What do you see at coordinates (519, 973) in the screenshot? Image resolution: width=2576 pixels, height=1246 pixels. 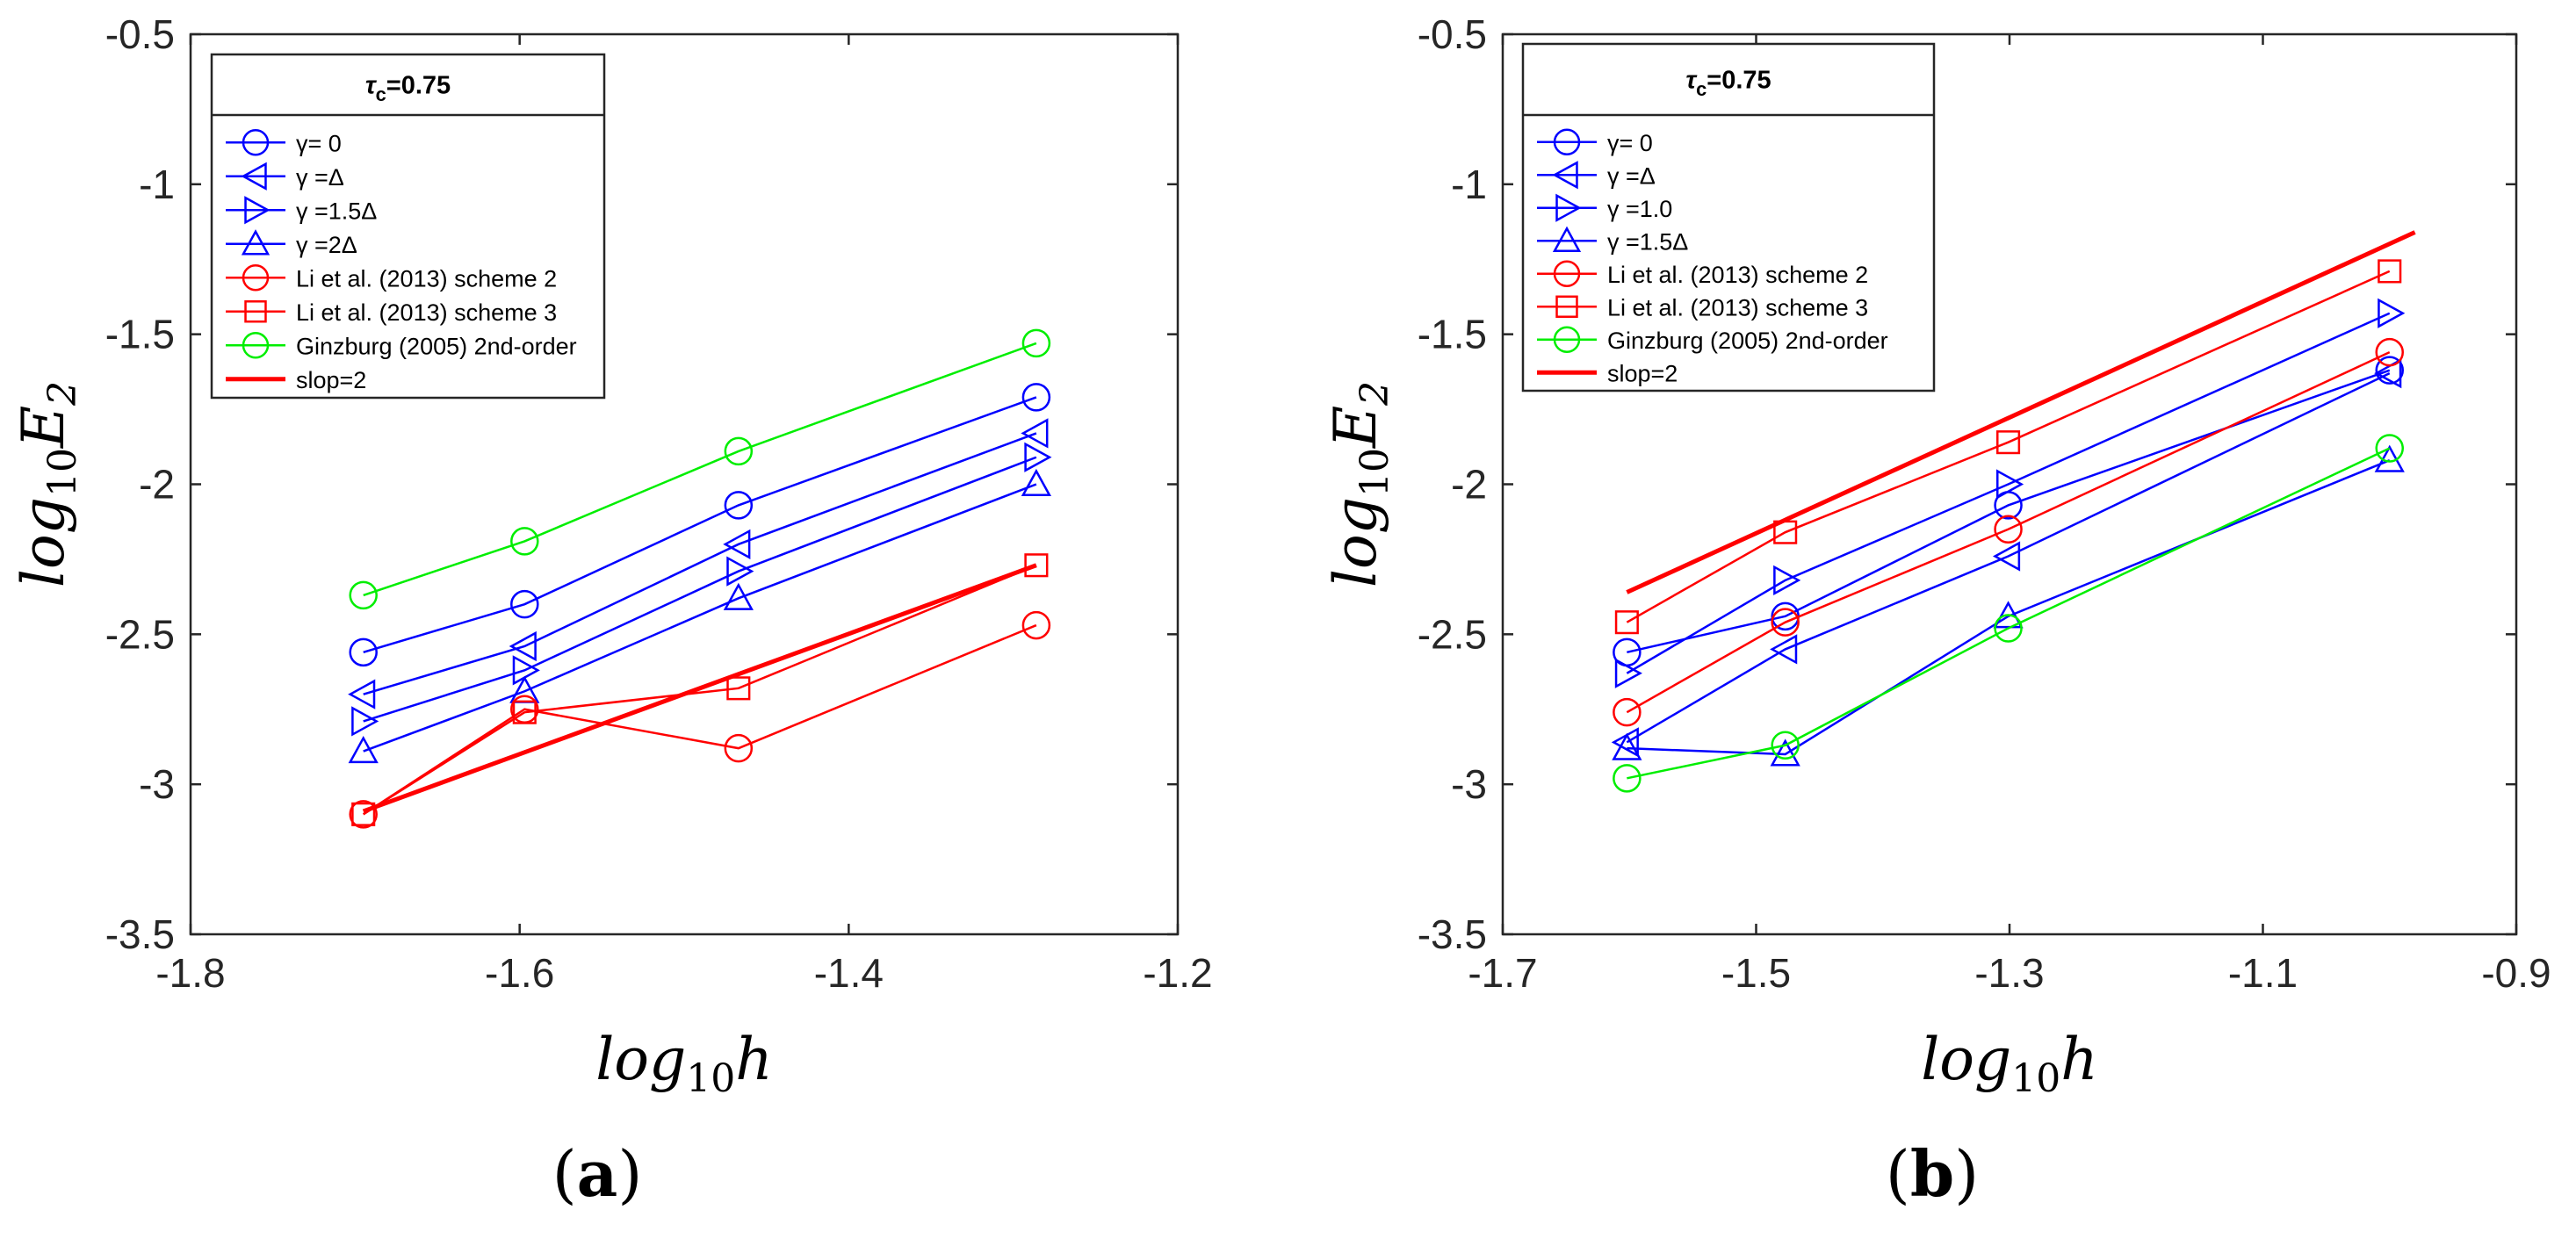 I see `x-tick-label: -1.6` at bounding box center [519, 973].